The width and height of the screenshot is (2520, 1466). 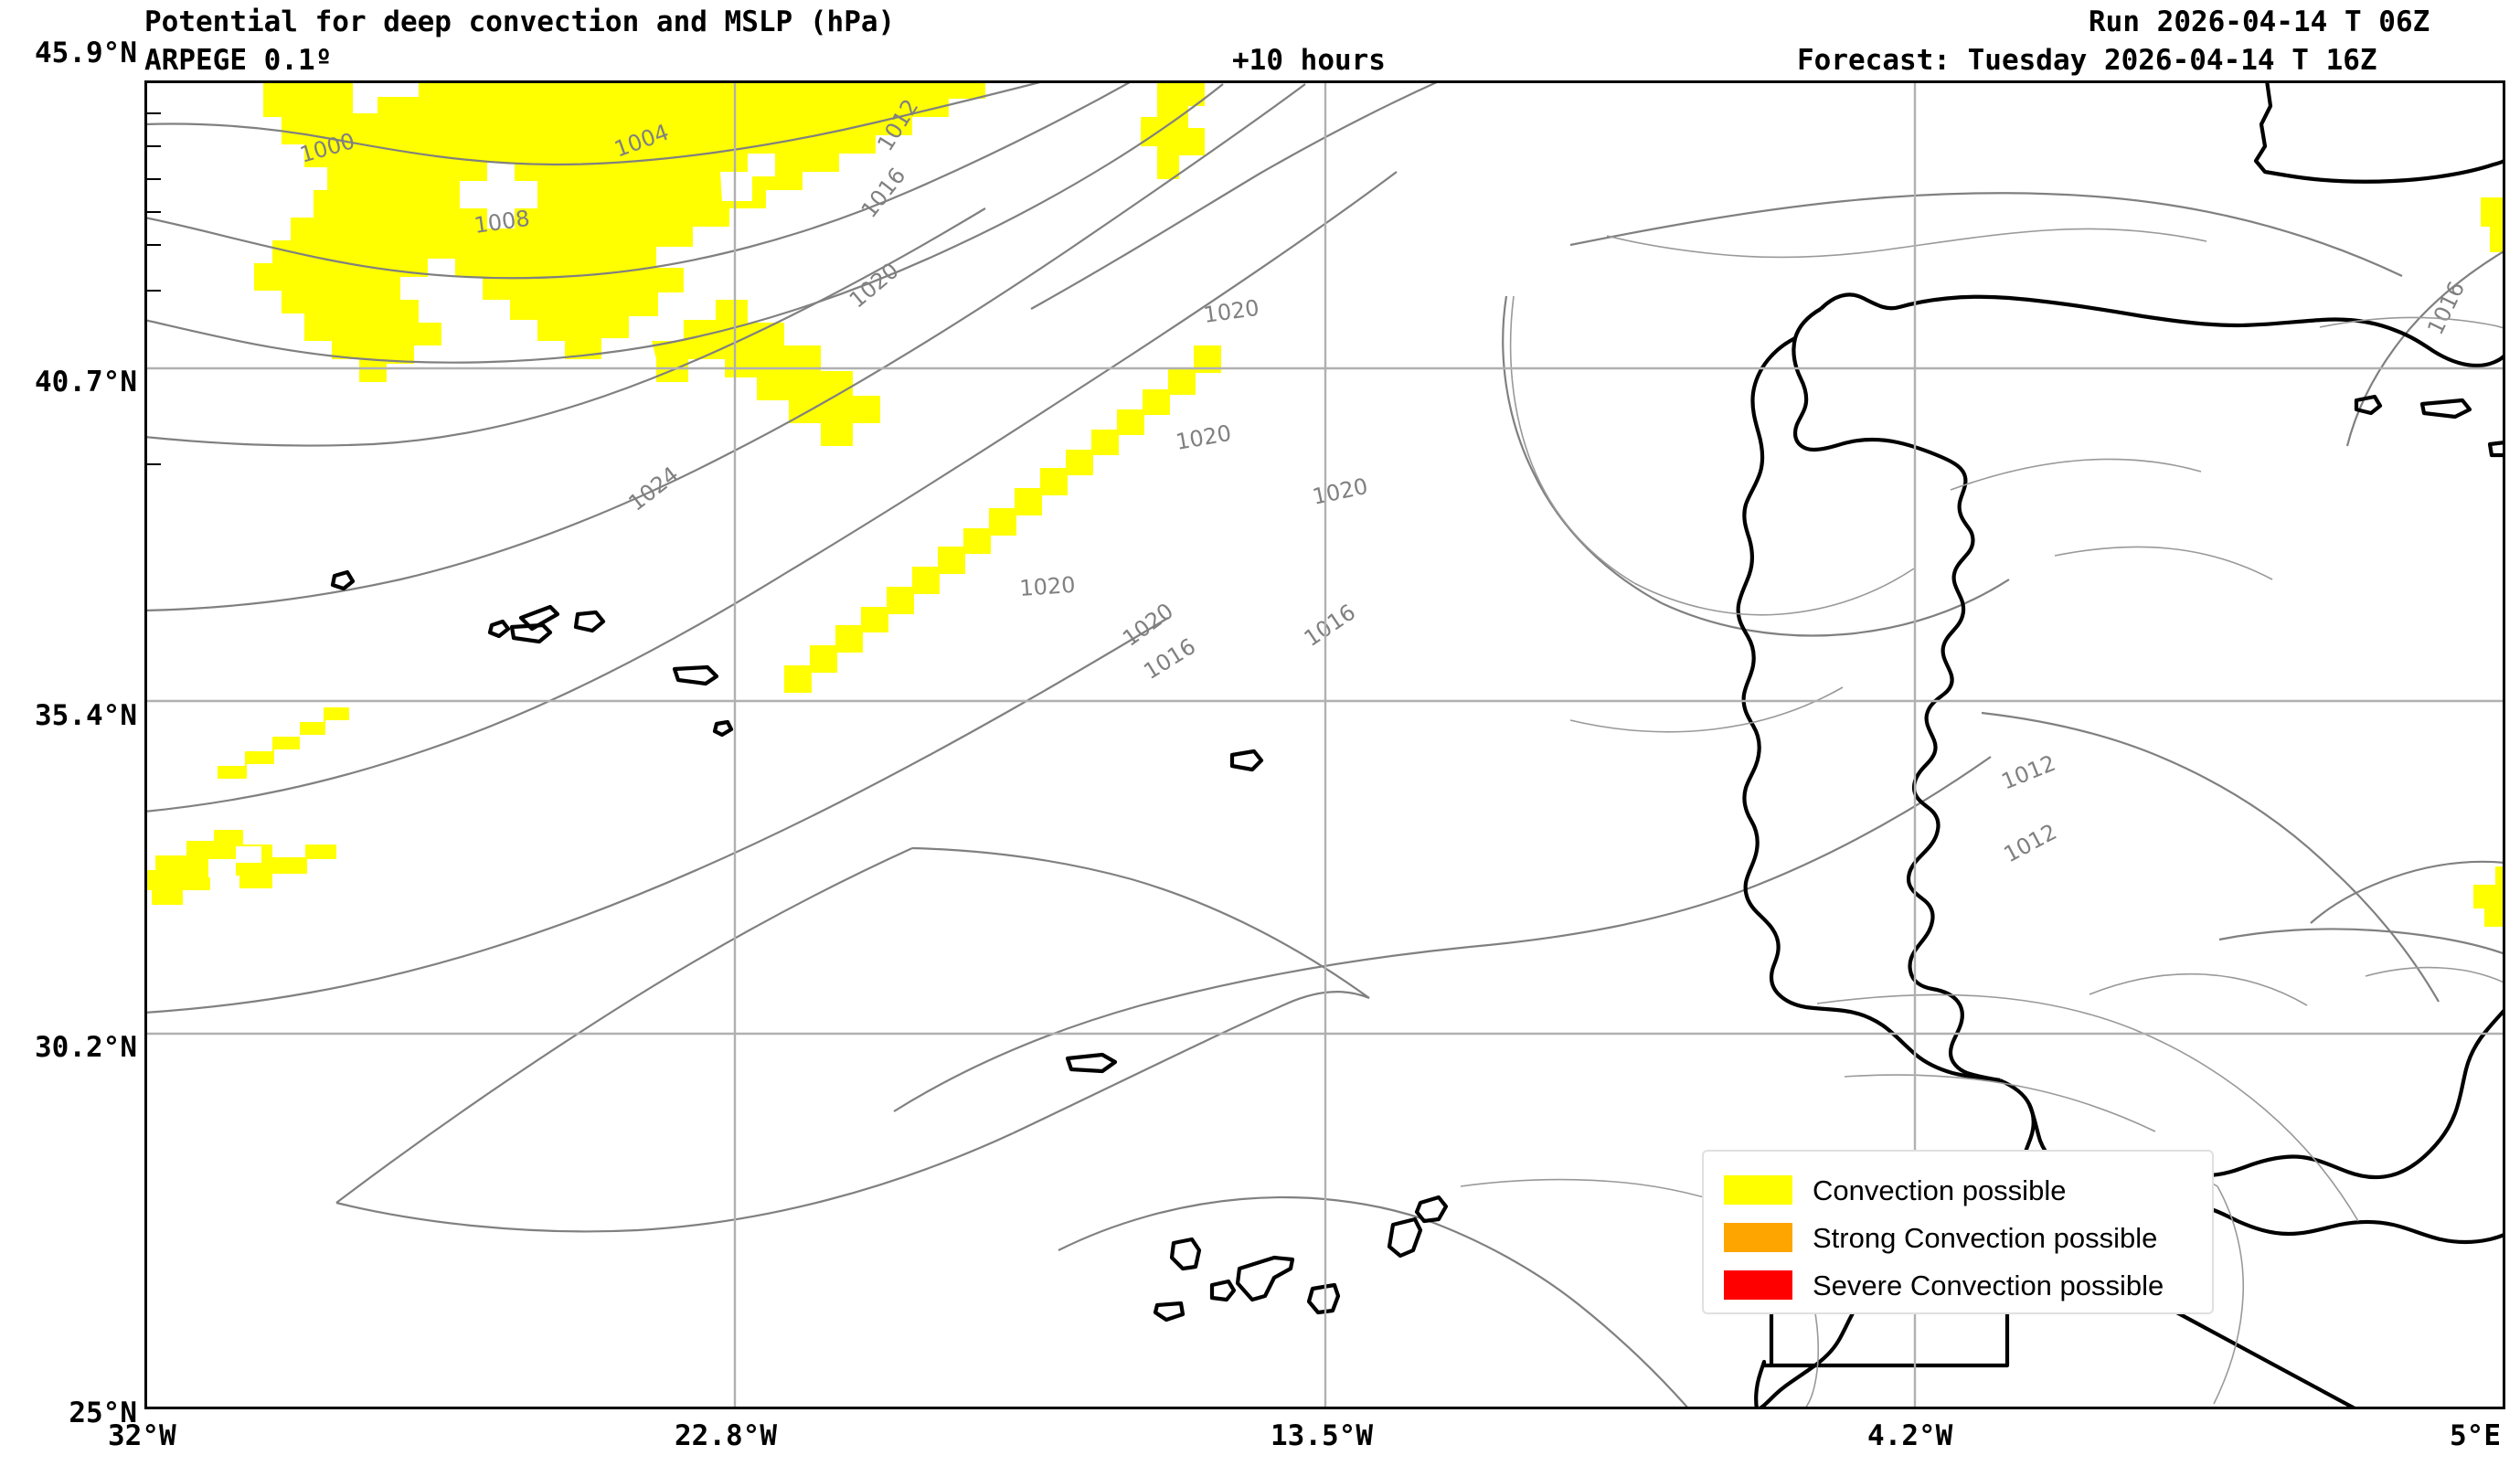 What do you see at coordinates (1432, 1209) in the screenshot?
I see `island-lanzarote` at bounding box center [1432, 1209].